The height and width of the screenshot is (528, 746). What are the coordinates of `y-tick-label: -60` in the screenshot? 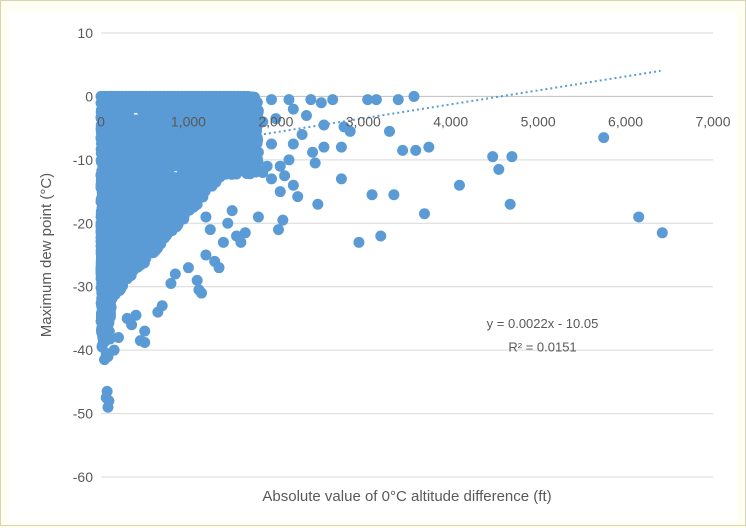 It's located at (83, 477).